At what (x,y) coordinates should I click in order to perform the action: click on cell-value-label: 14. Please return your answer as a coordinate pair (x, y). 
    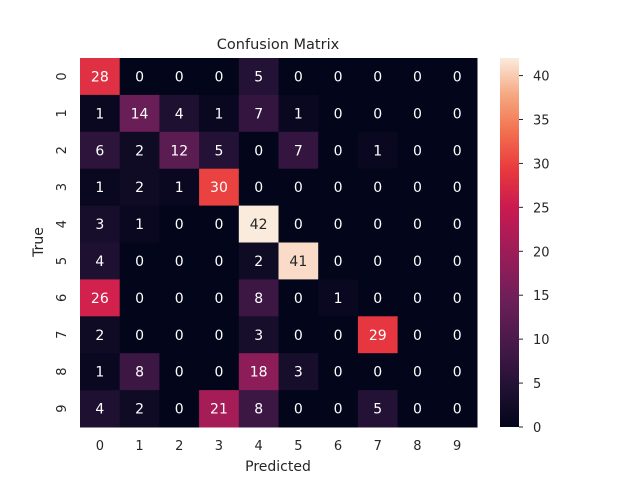
    Looking at the image, I should click on (140, 114).